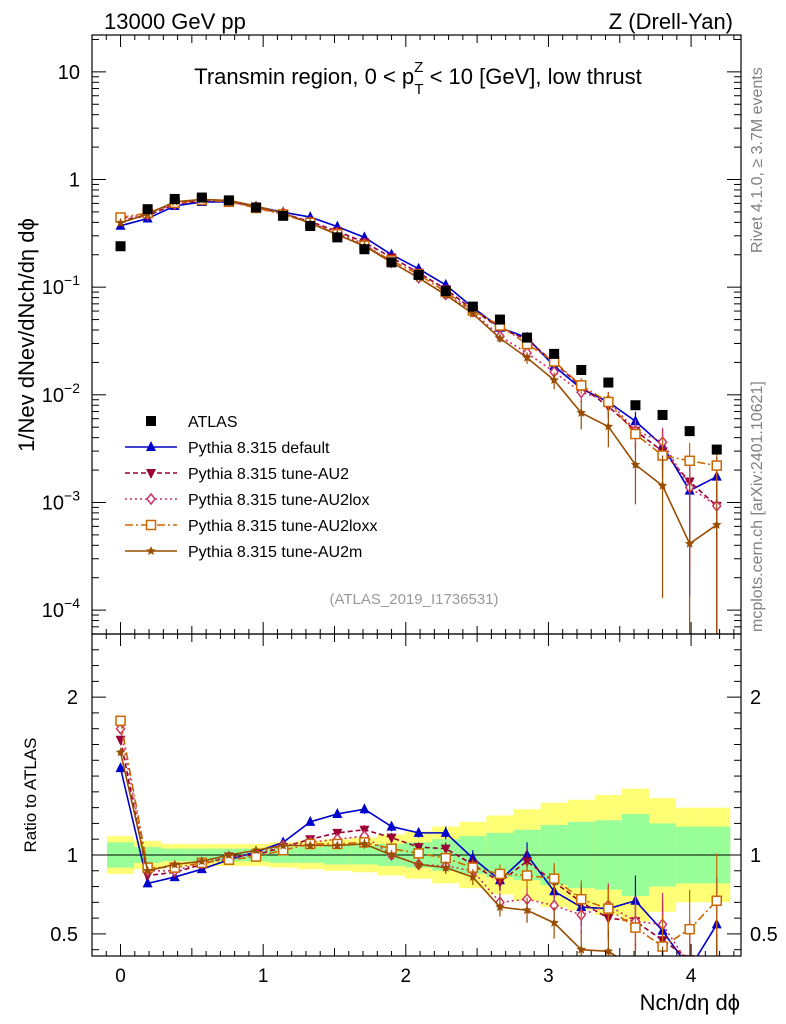 The height and width of the screenshot is (1024, 786). What do you see at coordinates (755, 698) in the screenshot?
I see `ratio-y-tick-label-right: 2` at bounding box center [755, 698].